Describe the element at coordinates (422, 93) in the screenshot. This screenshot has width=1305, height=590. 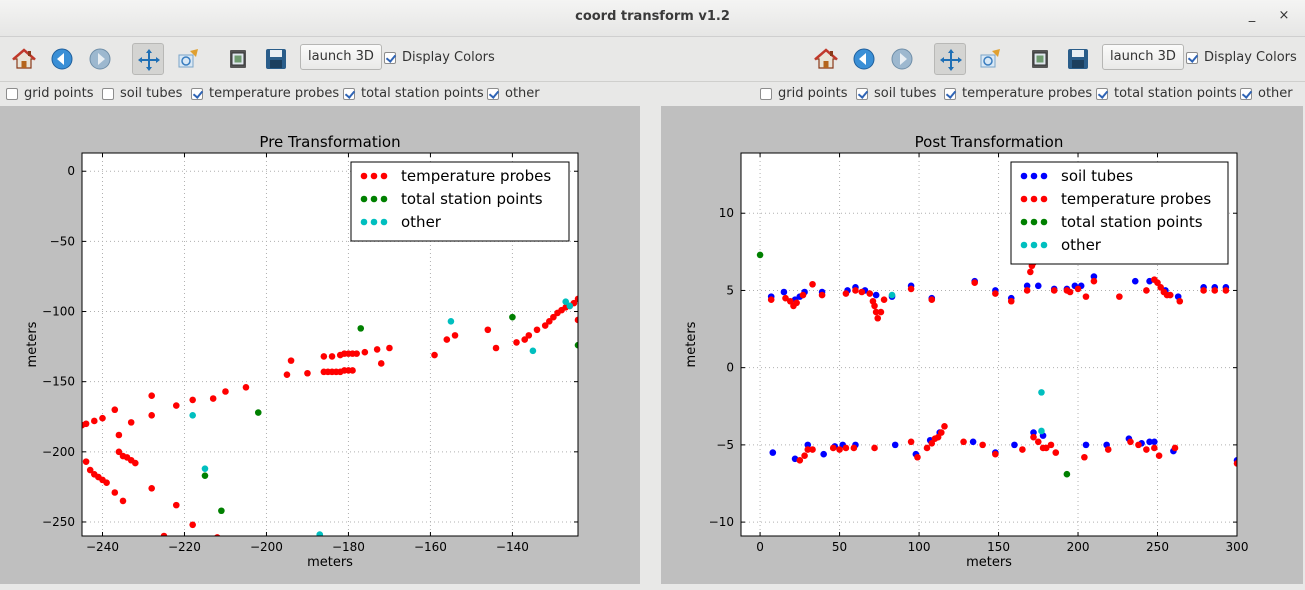
I see `filter-label: total station points` at that location.